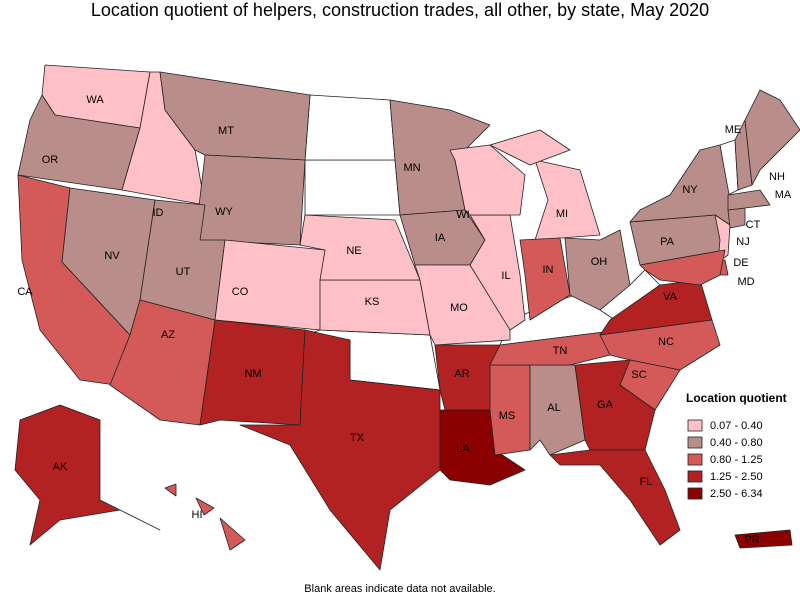 Image resolution: width=800 pixels, height=600 pixels. Describe the element at coordinates (745, 282) in the screenshot. I see `state-label: MD` at that location.